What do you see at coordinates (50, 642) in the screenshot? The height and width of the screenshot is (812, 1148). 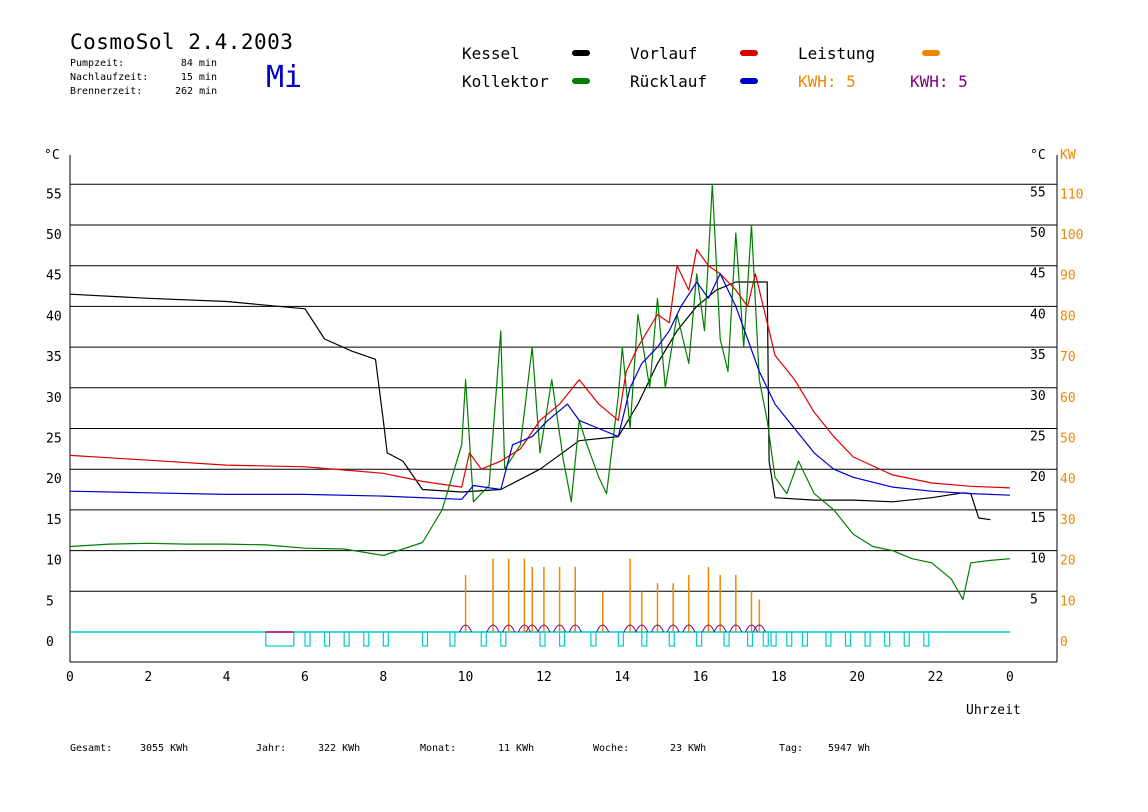 I see `y-tick-left-0: 0` at bounding box center [50, 642].